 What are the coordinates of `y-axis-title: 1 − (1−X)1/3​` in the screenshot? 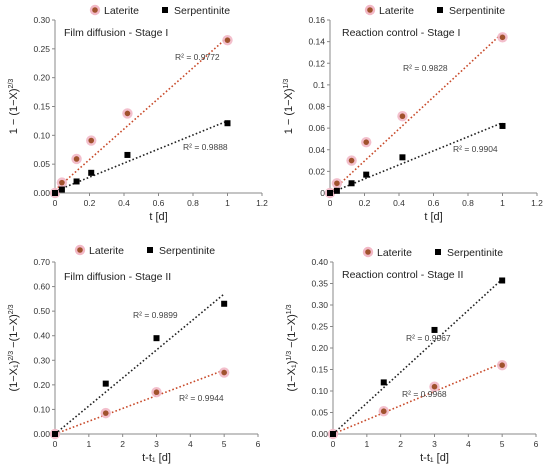 It's located at (289, 107).